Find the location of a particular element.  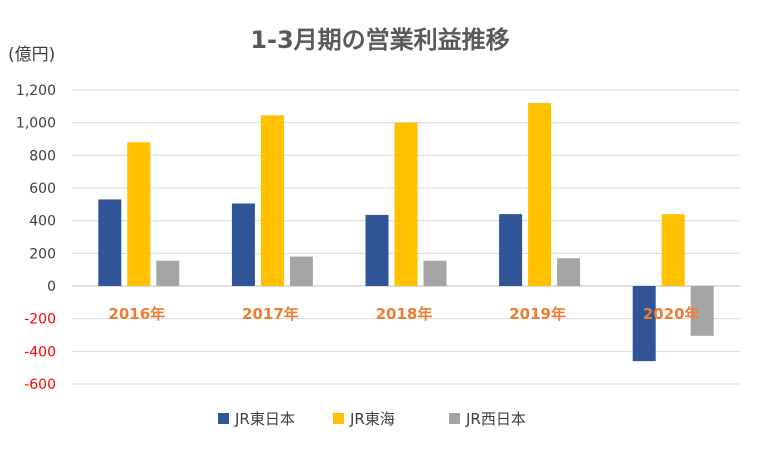

legend-label: JR東海 is located at coordinates (372, 419).